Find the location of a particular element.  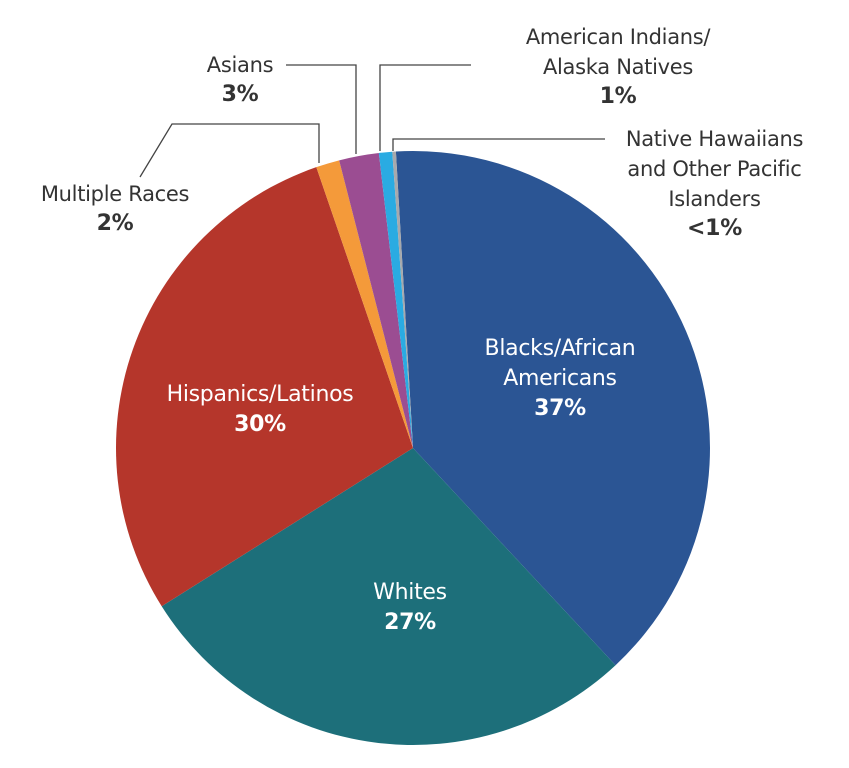

leader-line-nhpi is located at coordinates (498, 144).